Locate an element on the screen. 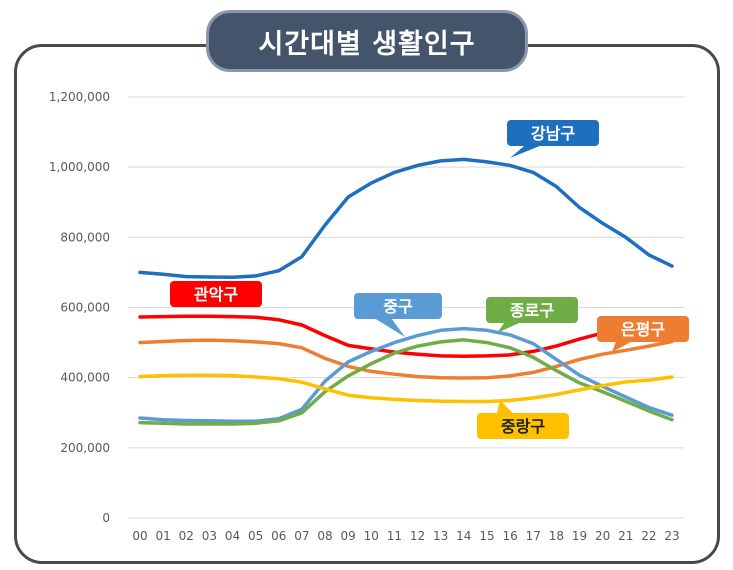  y-tick-label: 1,000,000 is located at coordinates (79, 167).